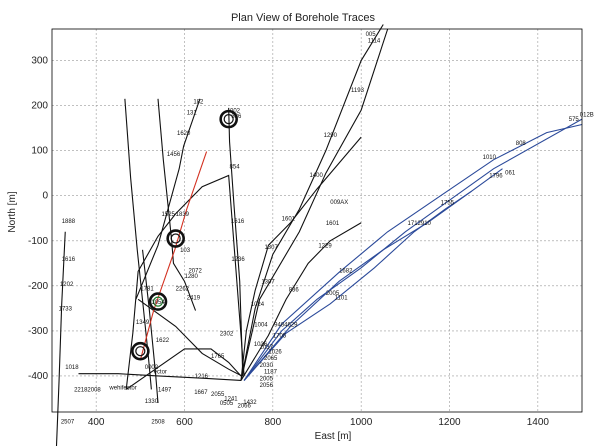 Image resolution: width=595 pixels, height=446 pixels. What do you see at coordinates (152, 402) in the screenshot?
I see `borehole-label: 1330` at bounding box center [152, 402].